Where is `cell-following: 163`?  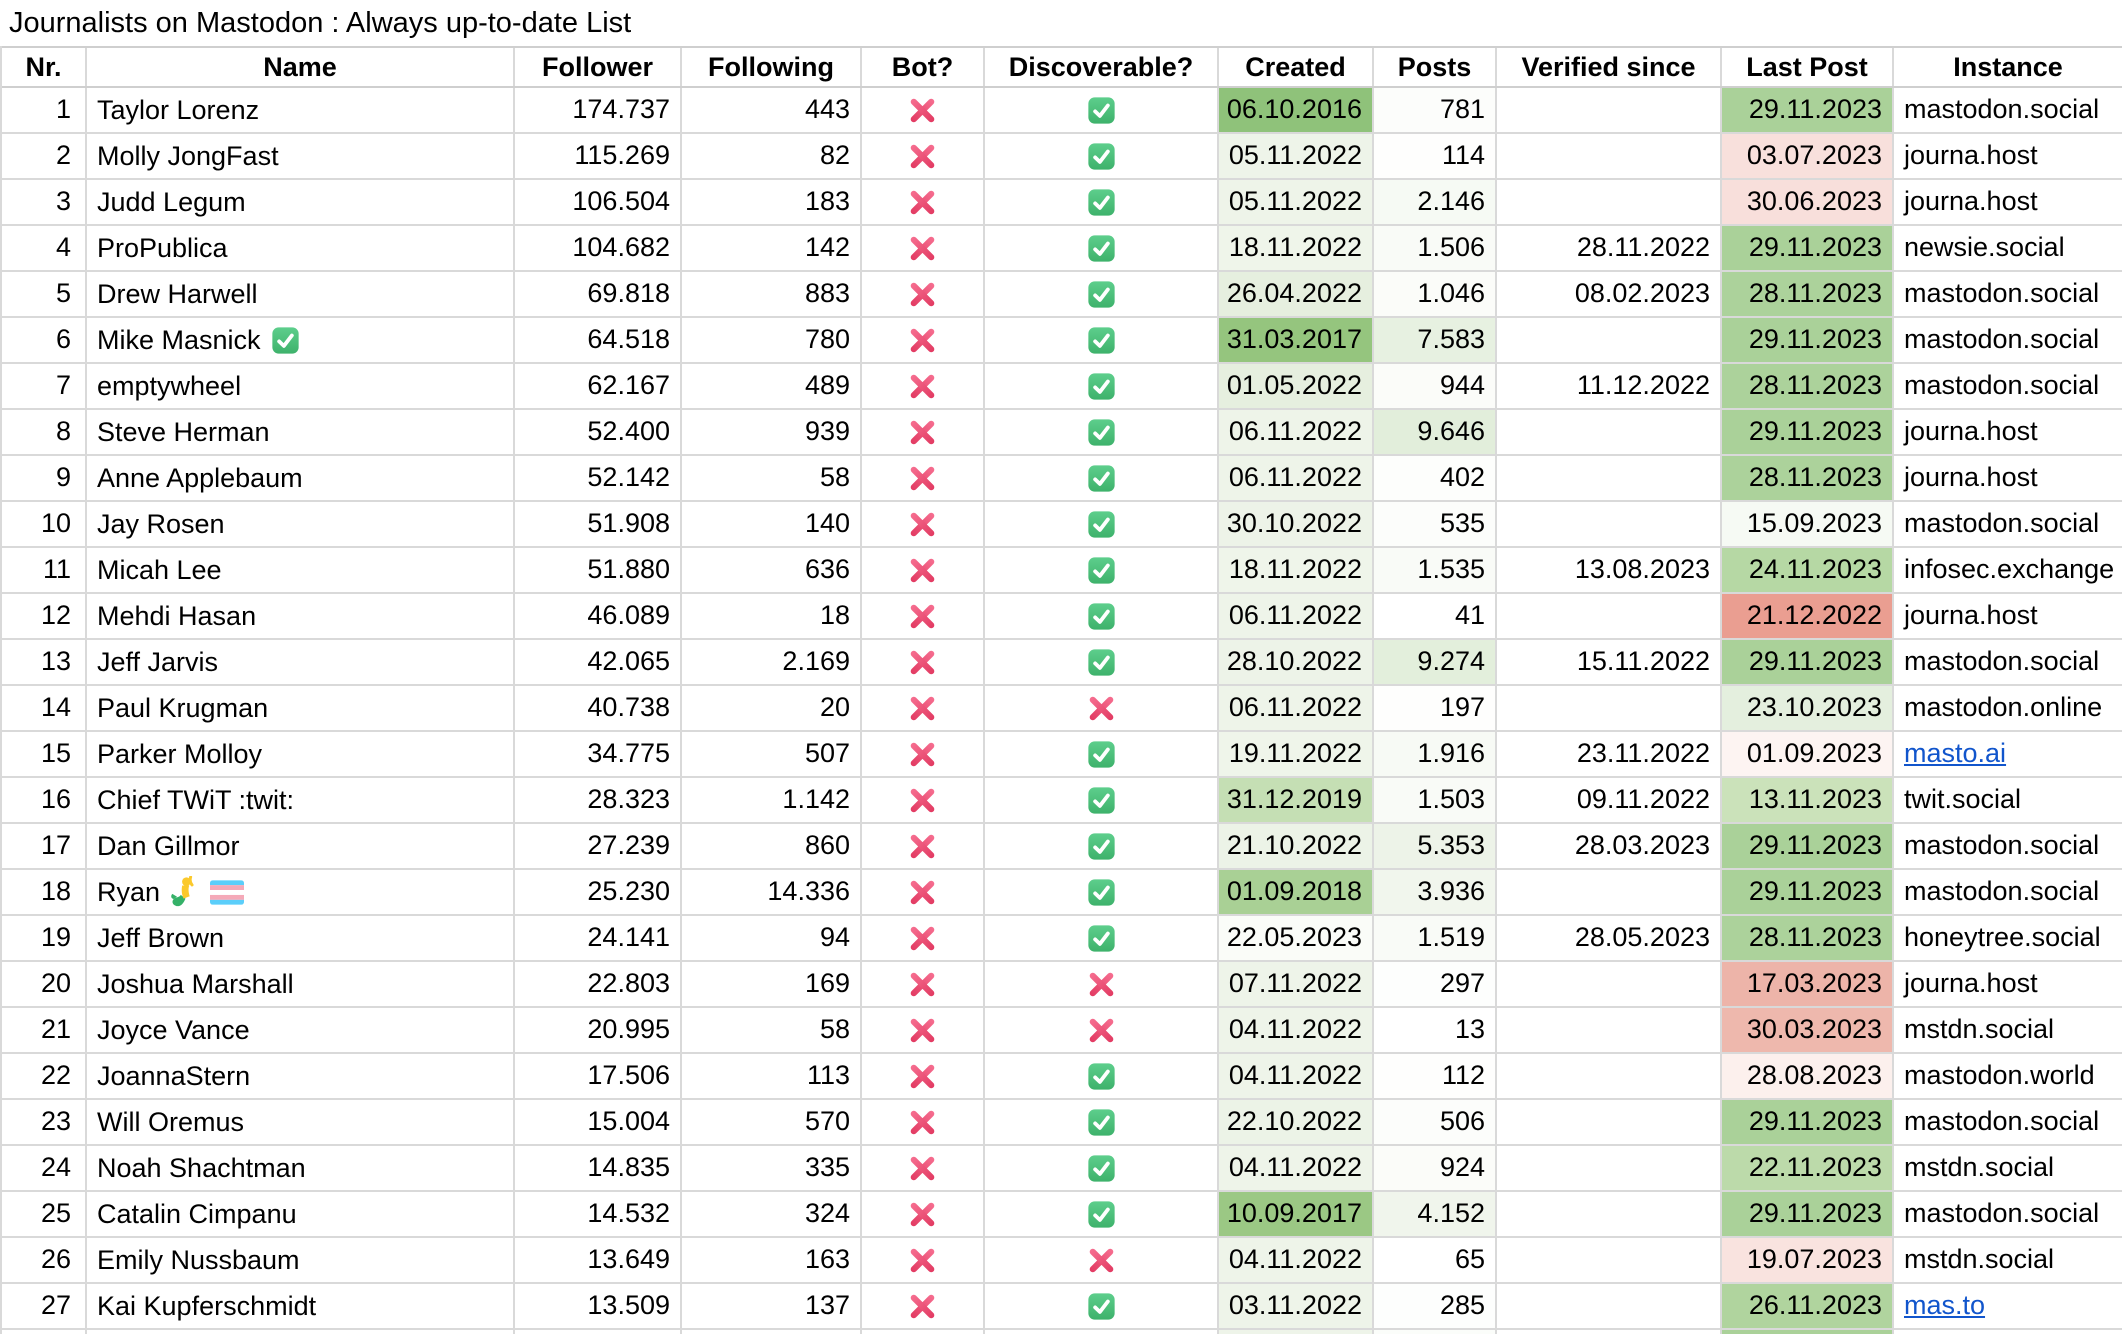 cell-following: 163 is located at coordinates (772, 1260).